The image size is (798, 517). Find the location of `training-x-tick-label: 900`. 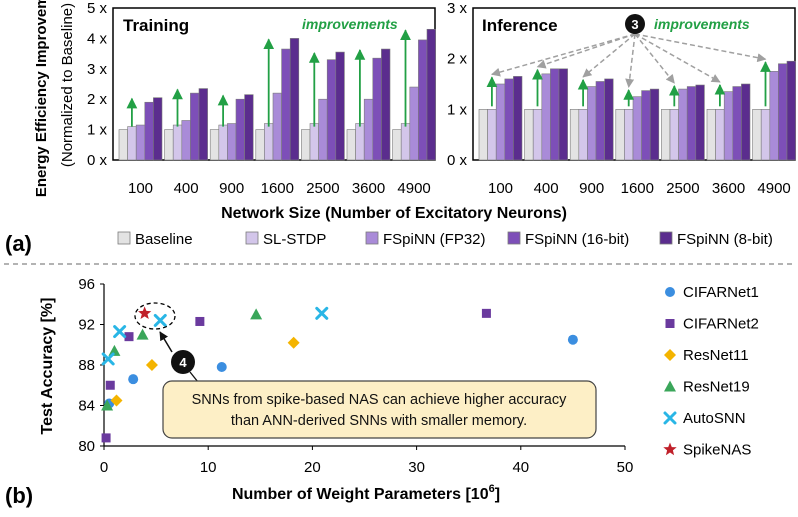

training-x-tick-label: 900 is located at coordinates (231, 188).